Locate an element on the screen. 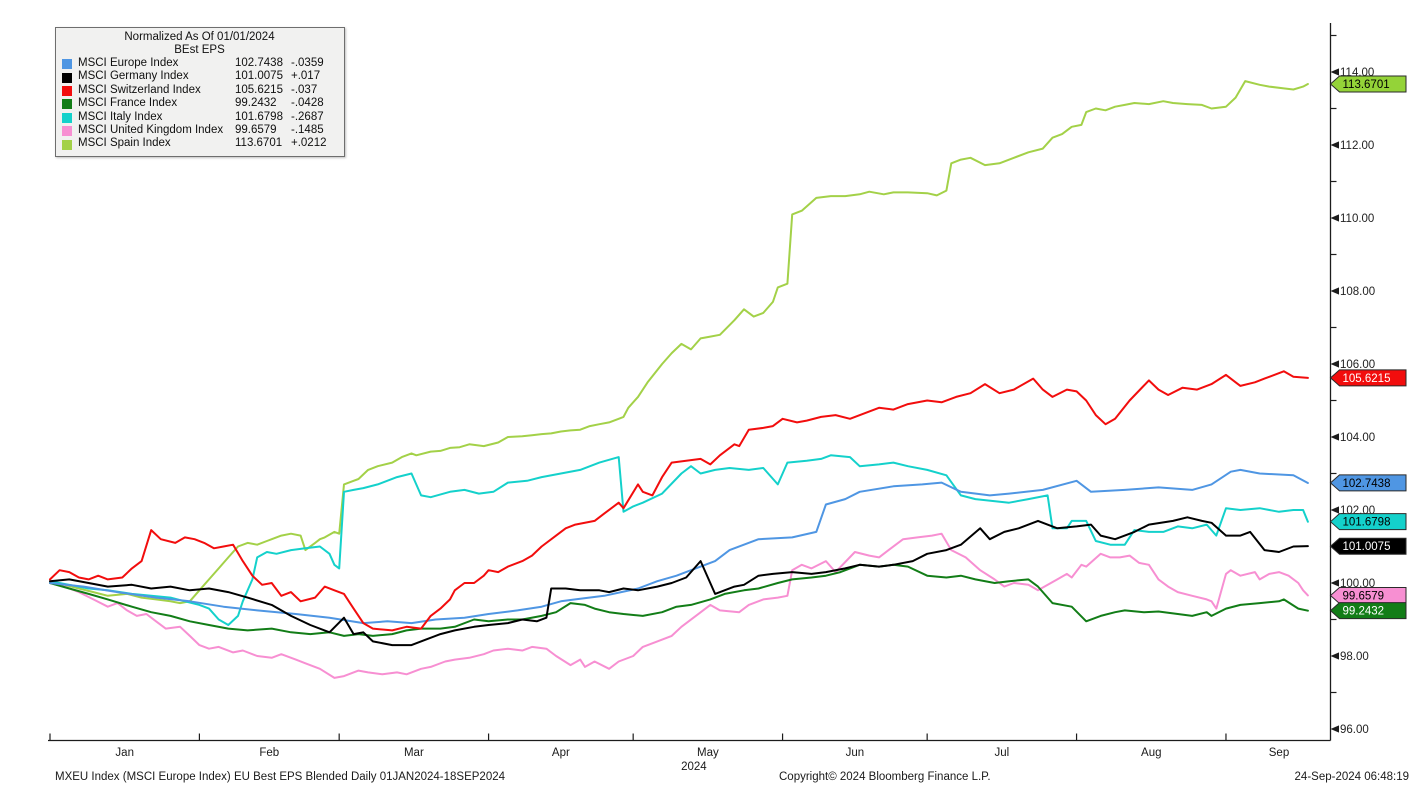 Image resolution: width=1416 pixels, height=807 pixels. series-change: +.0212 is located at coordinates (309, 143).